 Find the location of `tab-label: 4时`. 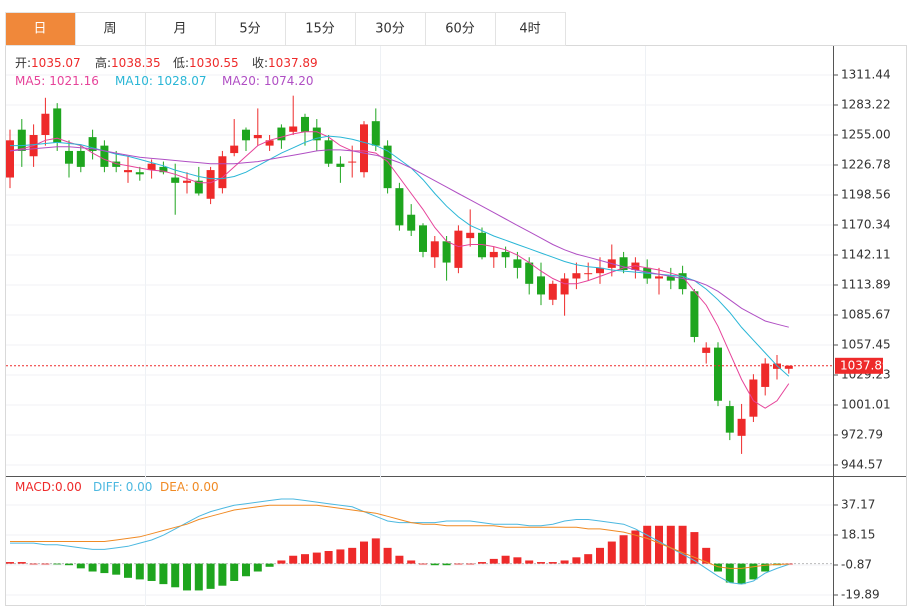

tab-label: 4时 is located at coordinates (529, 29).